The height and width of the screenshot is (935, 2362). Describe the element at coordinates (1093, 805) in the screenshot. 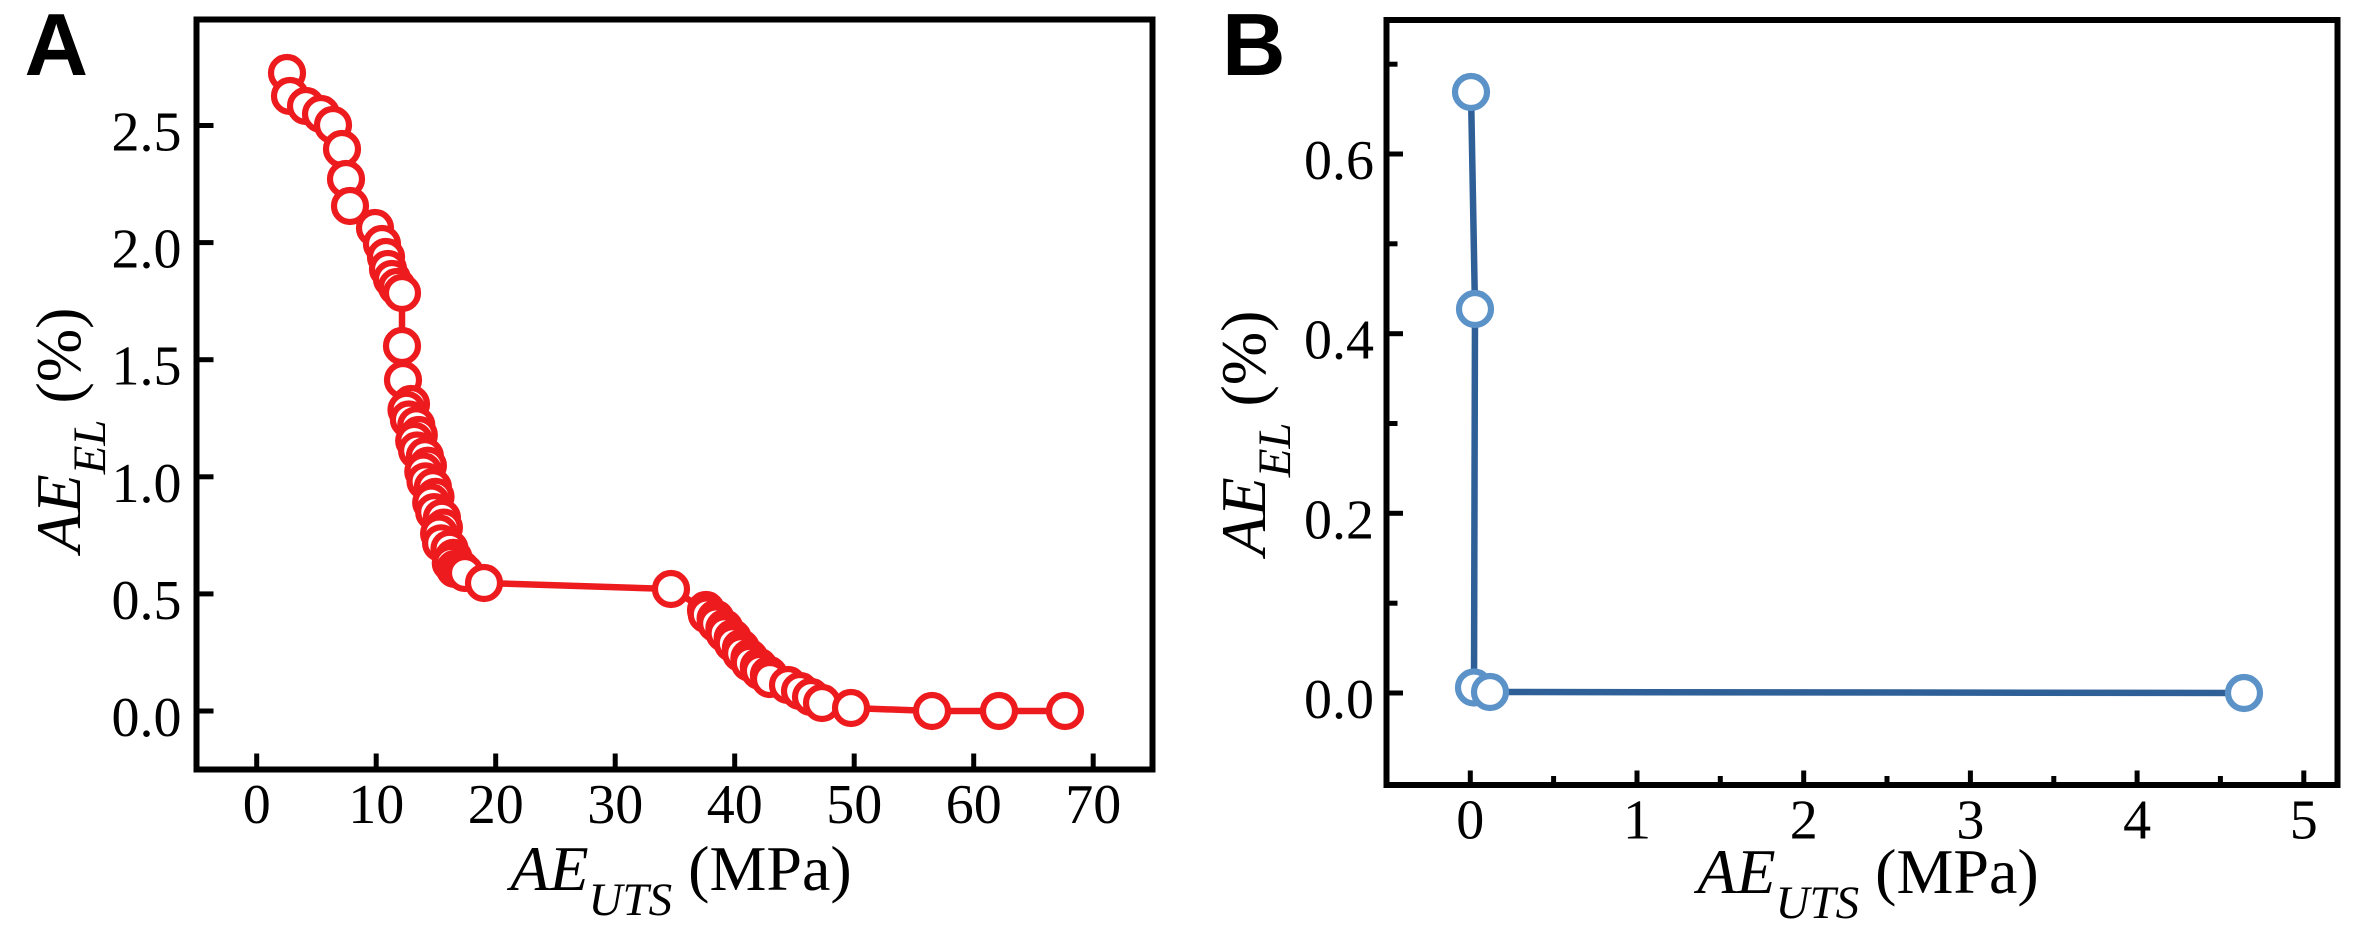

I see `svg-text: 70` at that location.